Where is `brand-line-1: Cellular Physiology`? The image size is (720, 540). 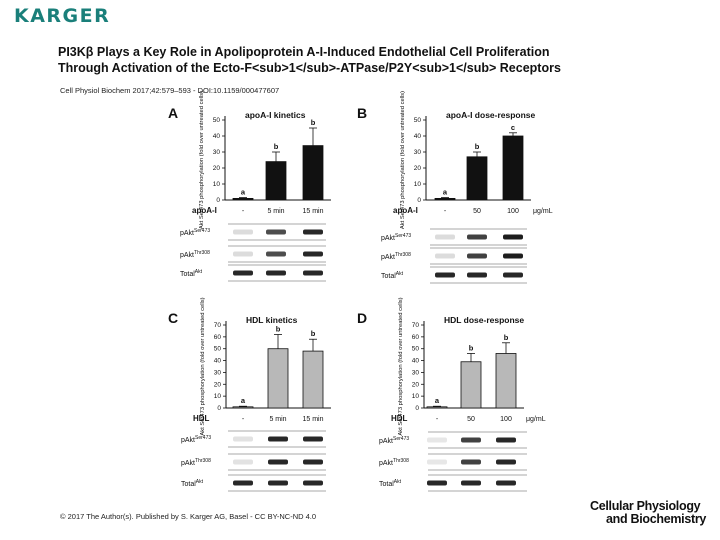 brand-line-1: Cellular Physiology is located at coordinates (645, 506).